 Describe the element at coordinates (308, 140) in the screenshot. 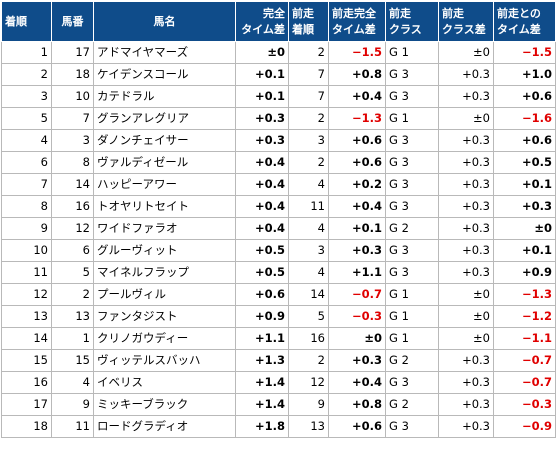

I see `cell-prev-finish: 3` at that location.